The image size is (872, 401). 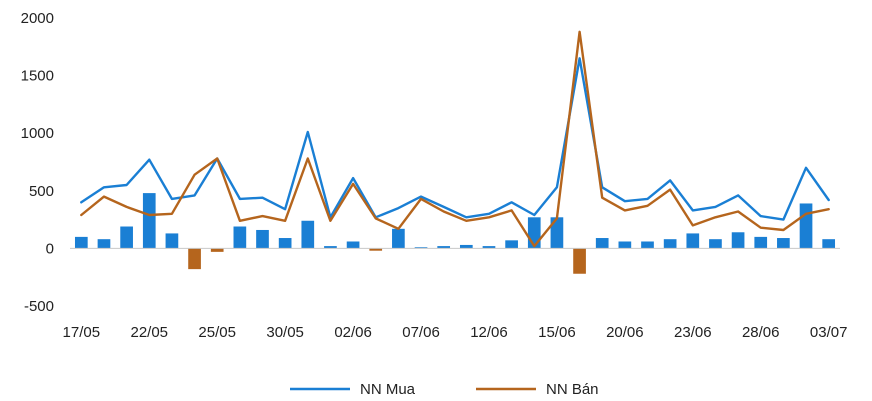 What do you see at coordinates (444, 389) in the screenshot?
I see `legend: NN Mua NN Bán` at bounding box center [444, 389].